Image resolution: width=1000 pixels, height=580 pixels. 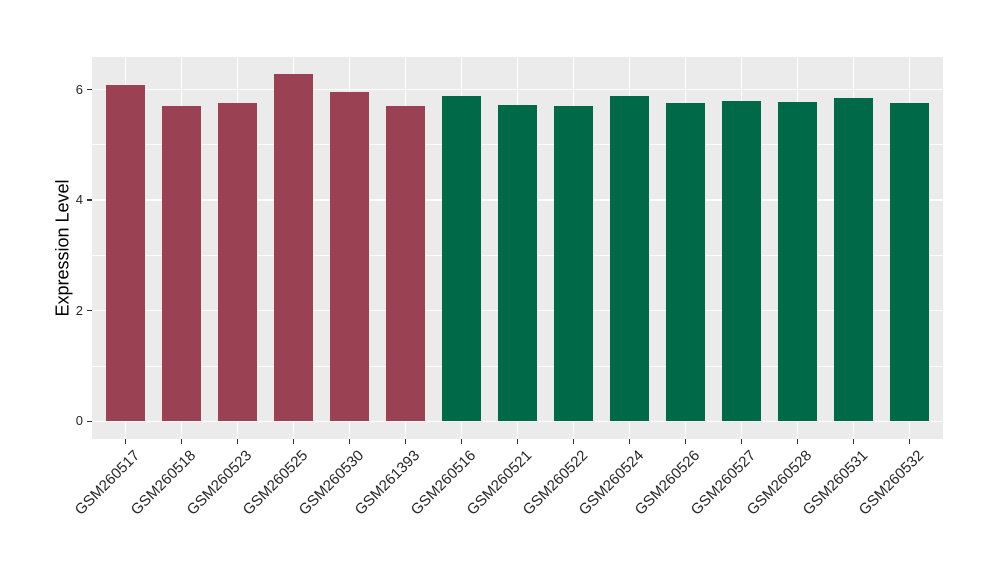 What do you see at coordinates (79, 200) in the screenshot?
I see `y-tick-label-4: 4` at bounding box center [79, 200].